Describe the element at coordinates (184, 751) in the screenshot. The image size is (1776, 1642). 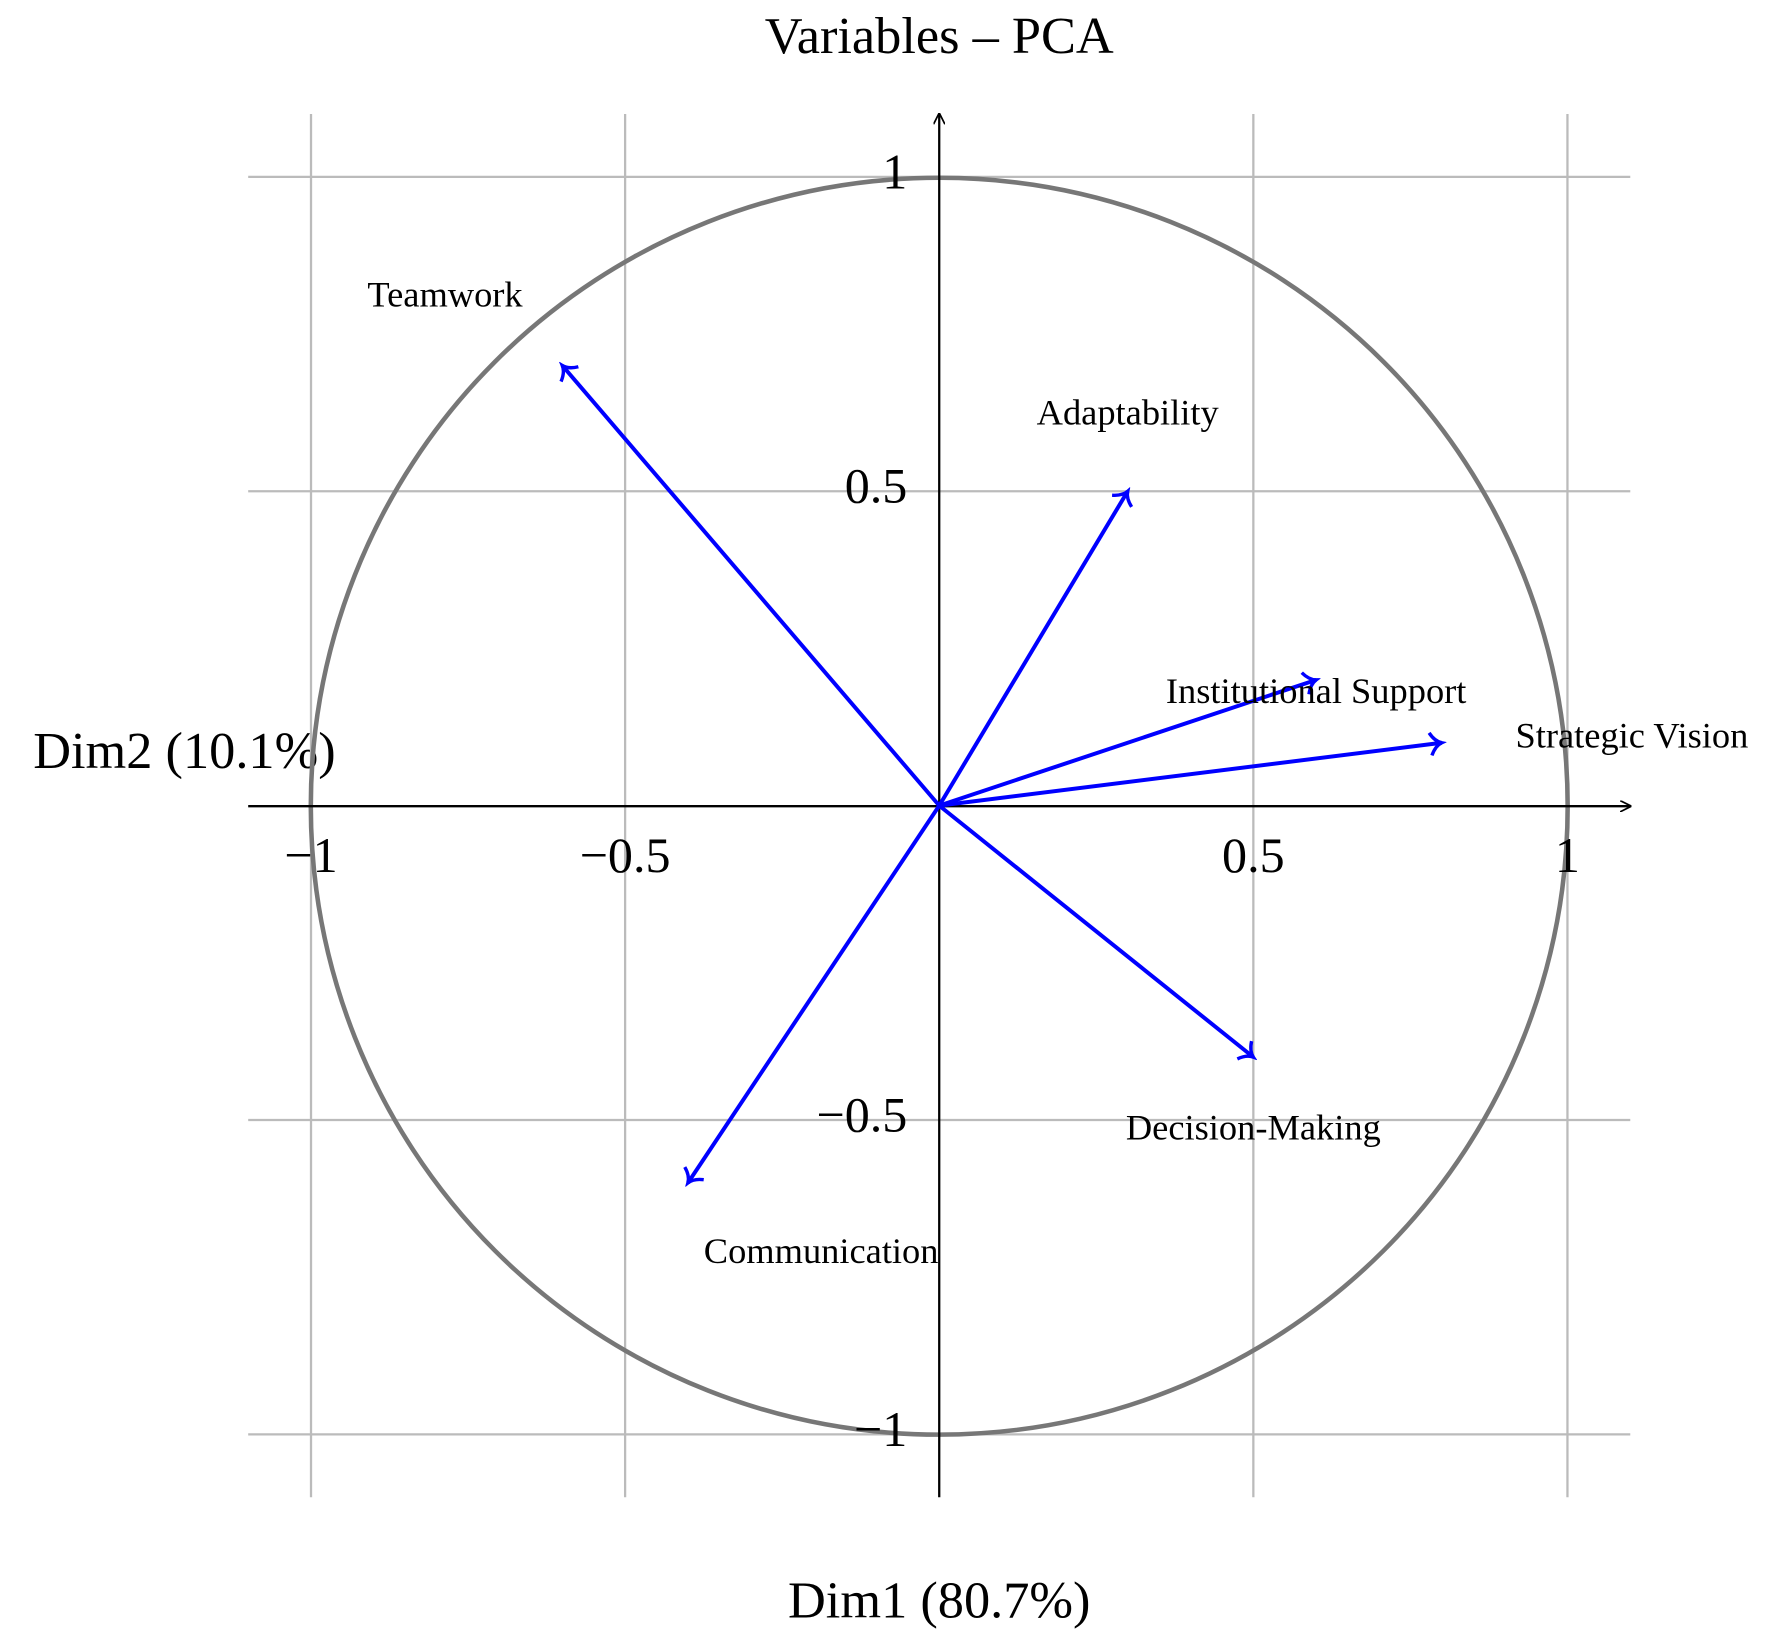
I see `y-axis-title: Dim2 (10.1%)` at that location.